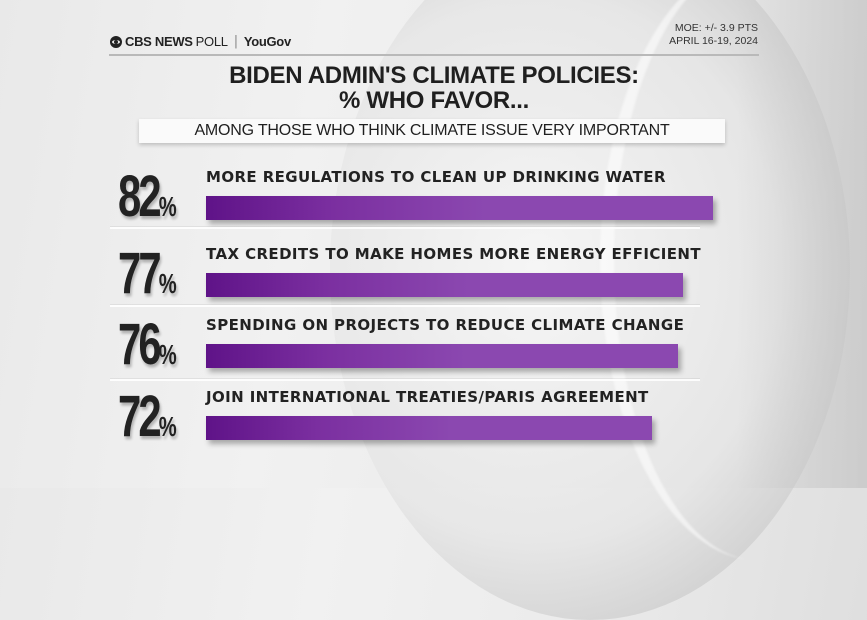  Describe the element at coordinates (140, 273) in the screenshot. I see `percent-number: 77` at that location.